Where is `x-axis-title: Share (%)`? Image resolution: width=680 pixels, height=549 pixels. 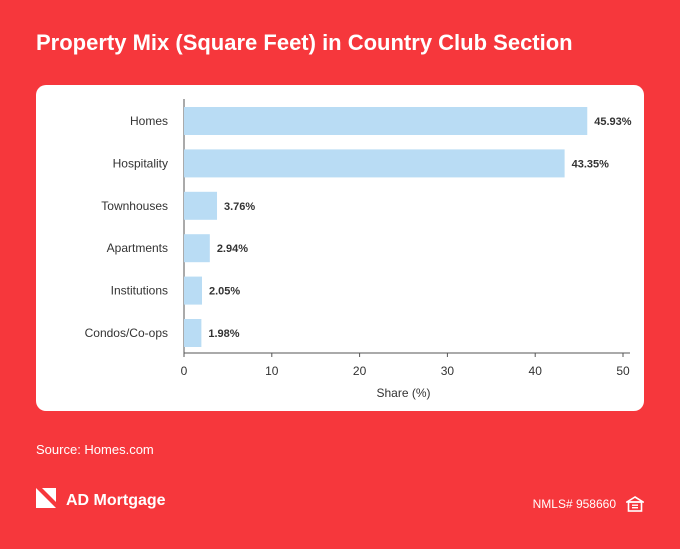
x-axis-title: Share (%) is located at coordinates (403, 393).